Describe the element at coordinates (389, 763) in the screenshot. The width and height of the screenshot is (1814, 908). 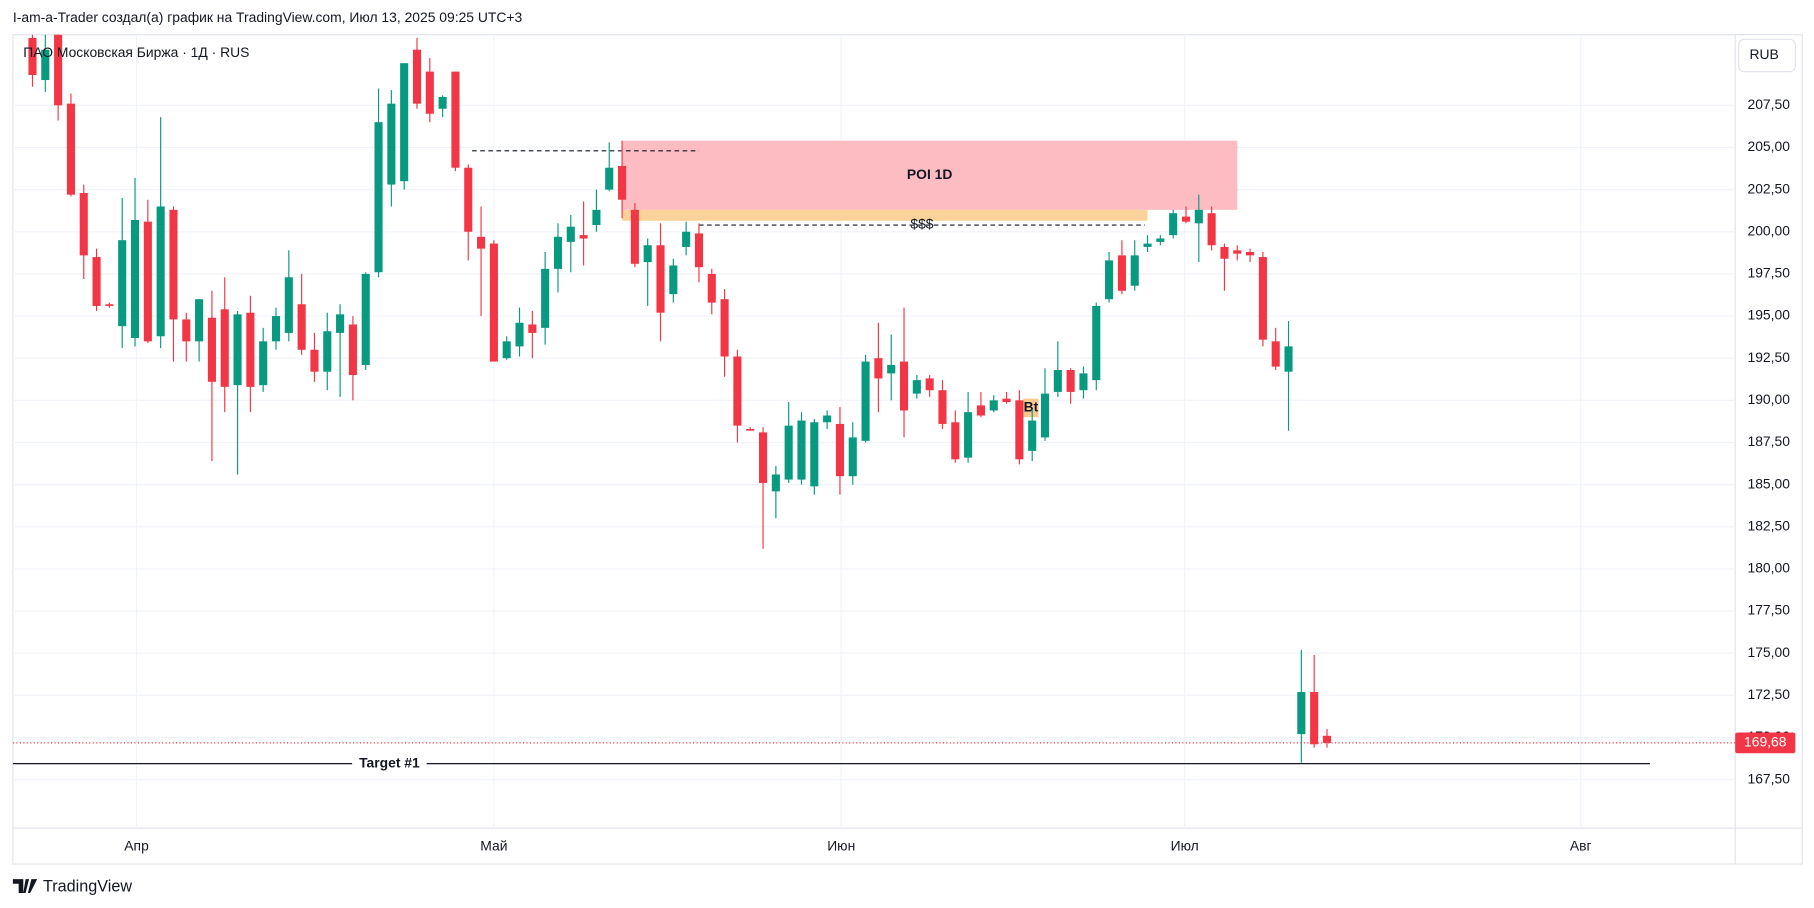
I see `label-background` at that location.